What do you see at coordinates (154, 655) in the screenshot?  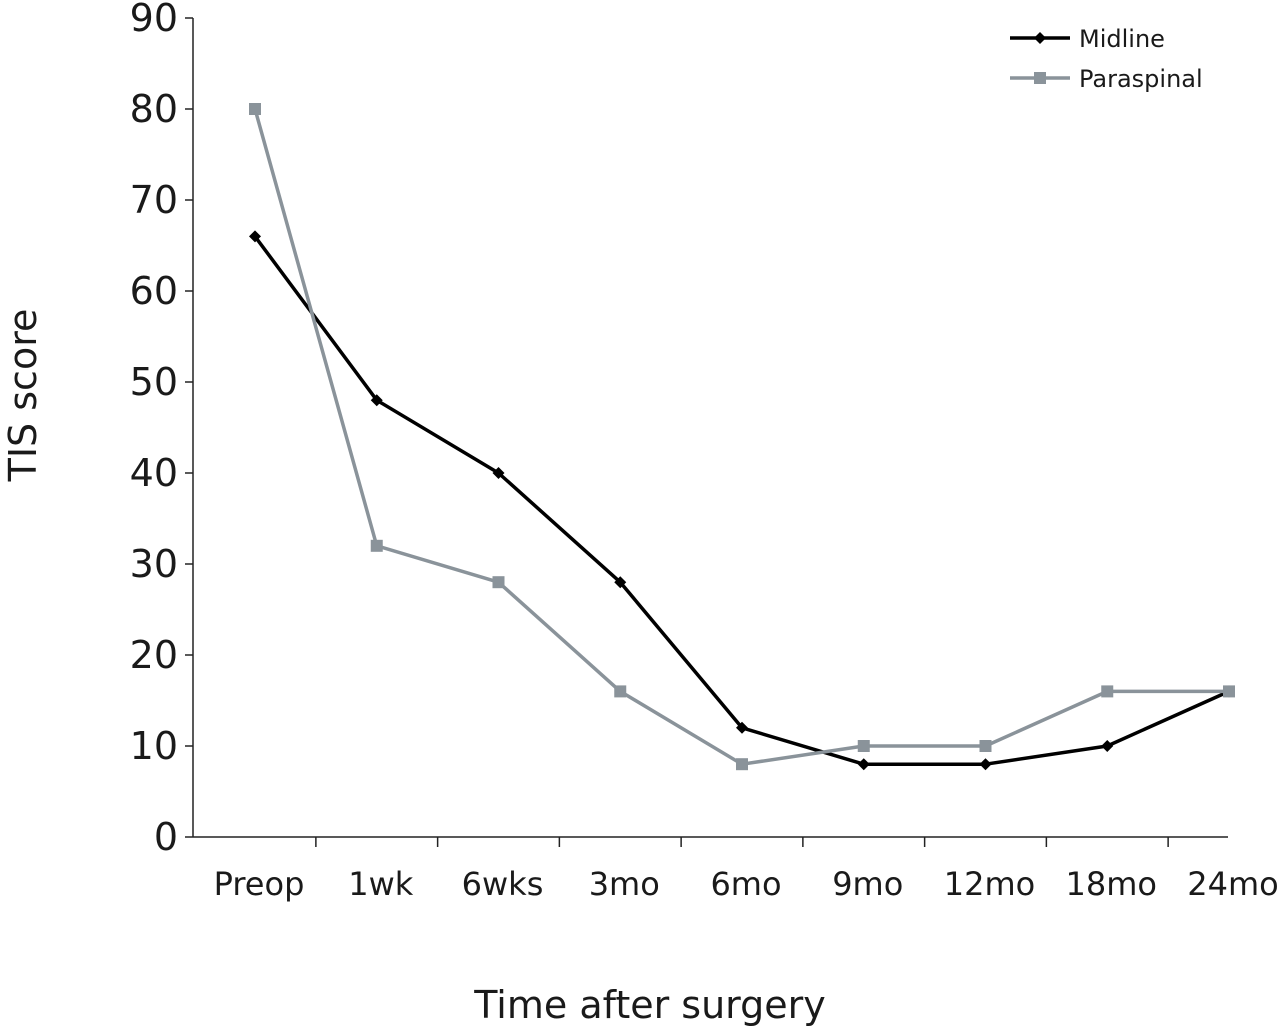 I see `y-tick-label: 20` at bounding box center [154, 655].